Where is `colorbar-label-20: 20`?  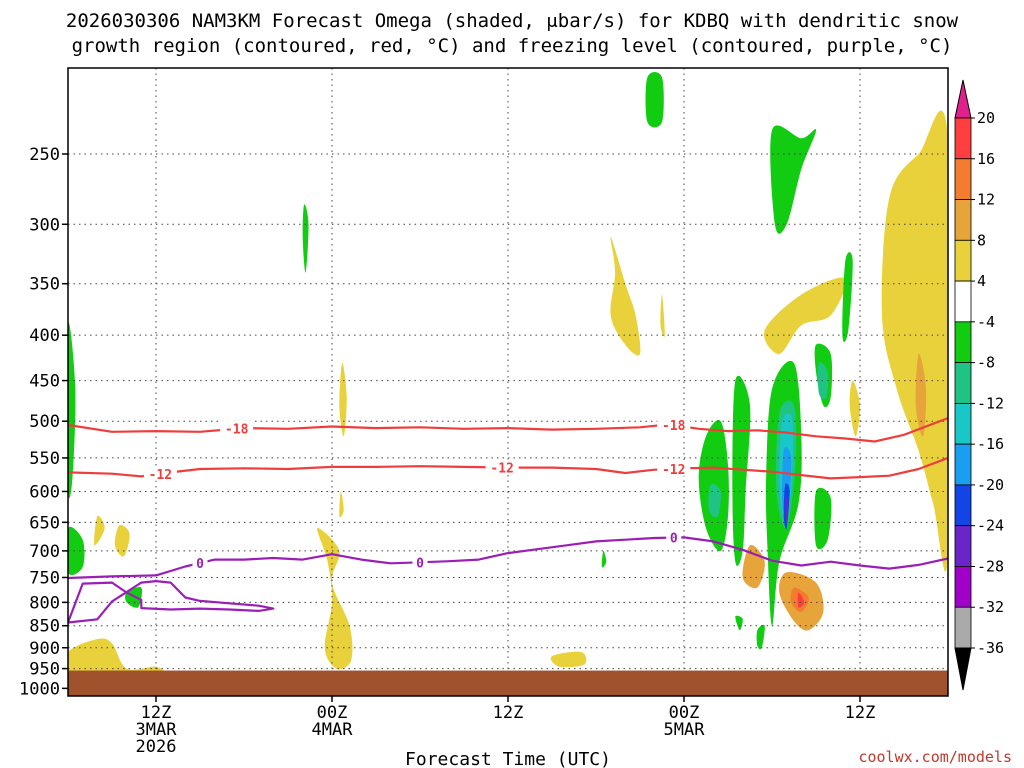 colorbar-label-20: 20 is located at coordinates (986, 118).